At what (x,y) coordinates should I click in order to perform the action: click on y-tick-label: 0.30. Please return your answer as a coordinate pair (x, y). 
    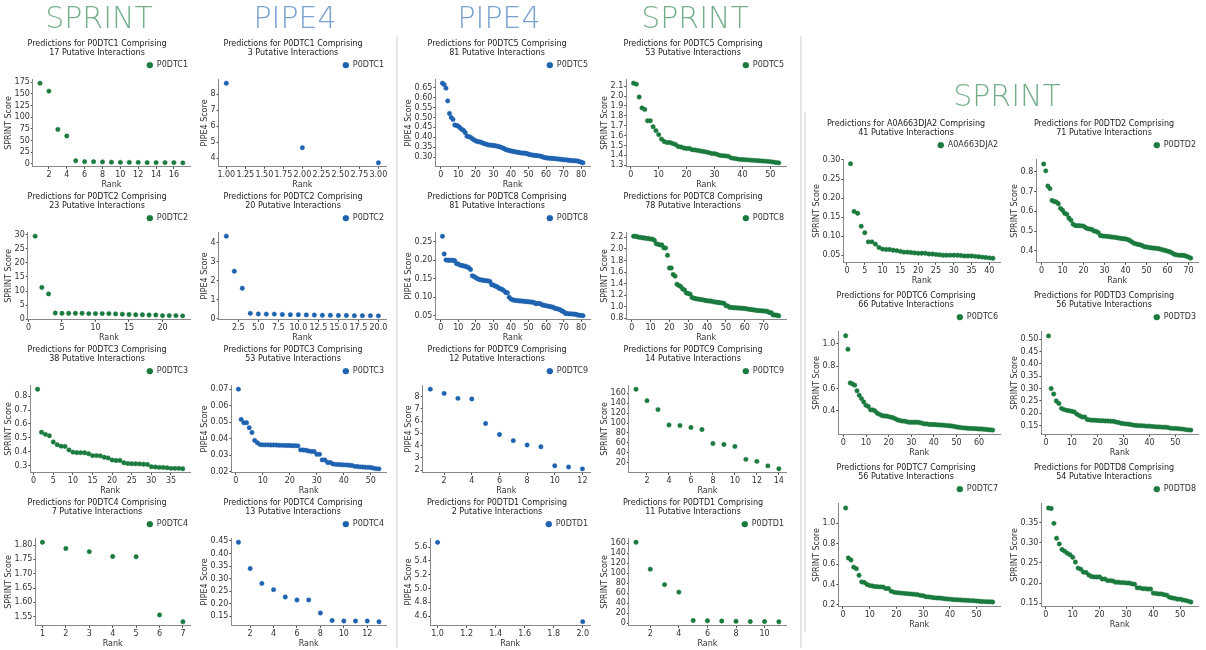
    Looking at the image, I should click on (423, 157).